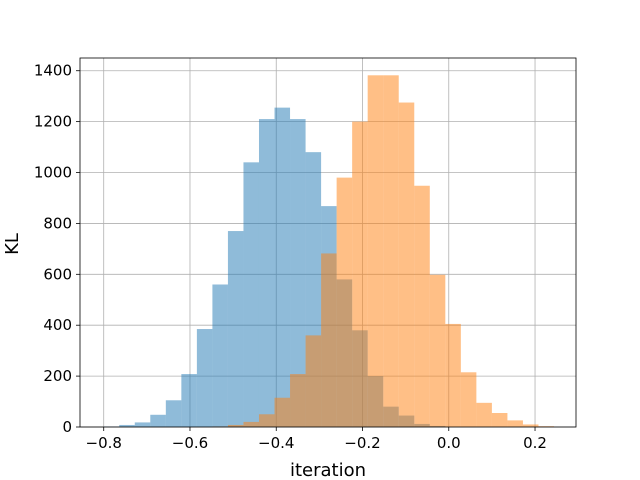 Image resolution: width=640 pixels, height=480 pixels. Describe the element at coordinates (362, 443) in the screenshot. I see `x-tick-label-3: −0.2` at that location.